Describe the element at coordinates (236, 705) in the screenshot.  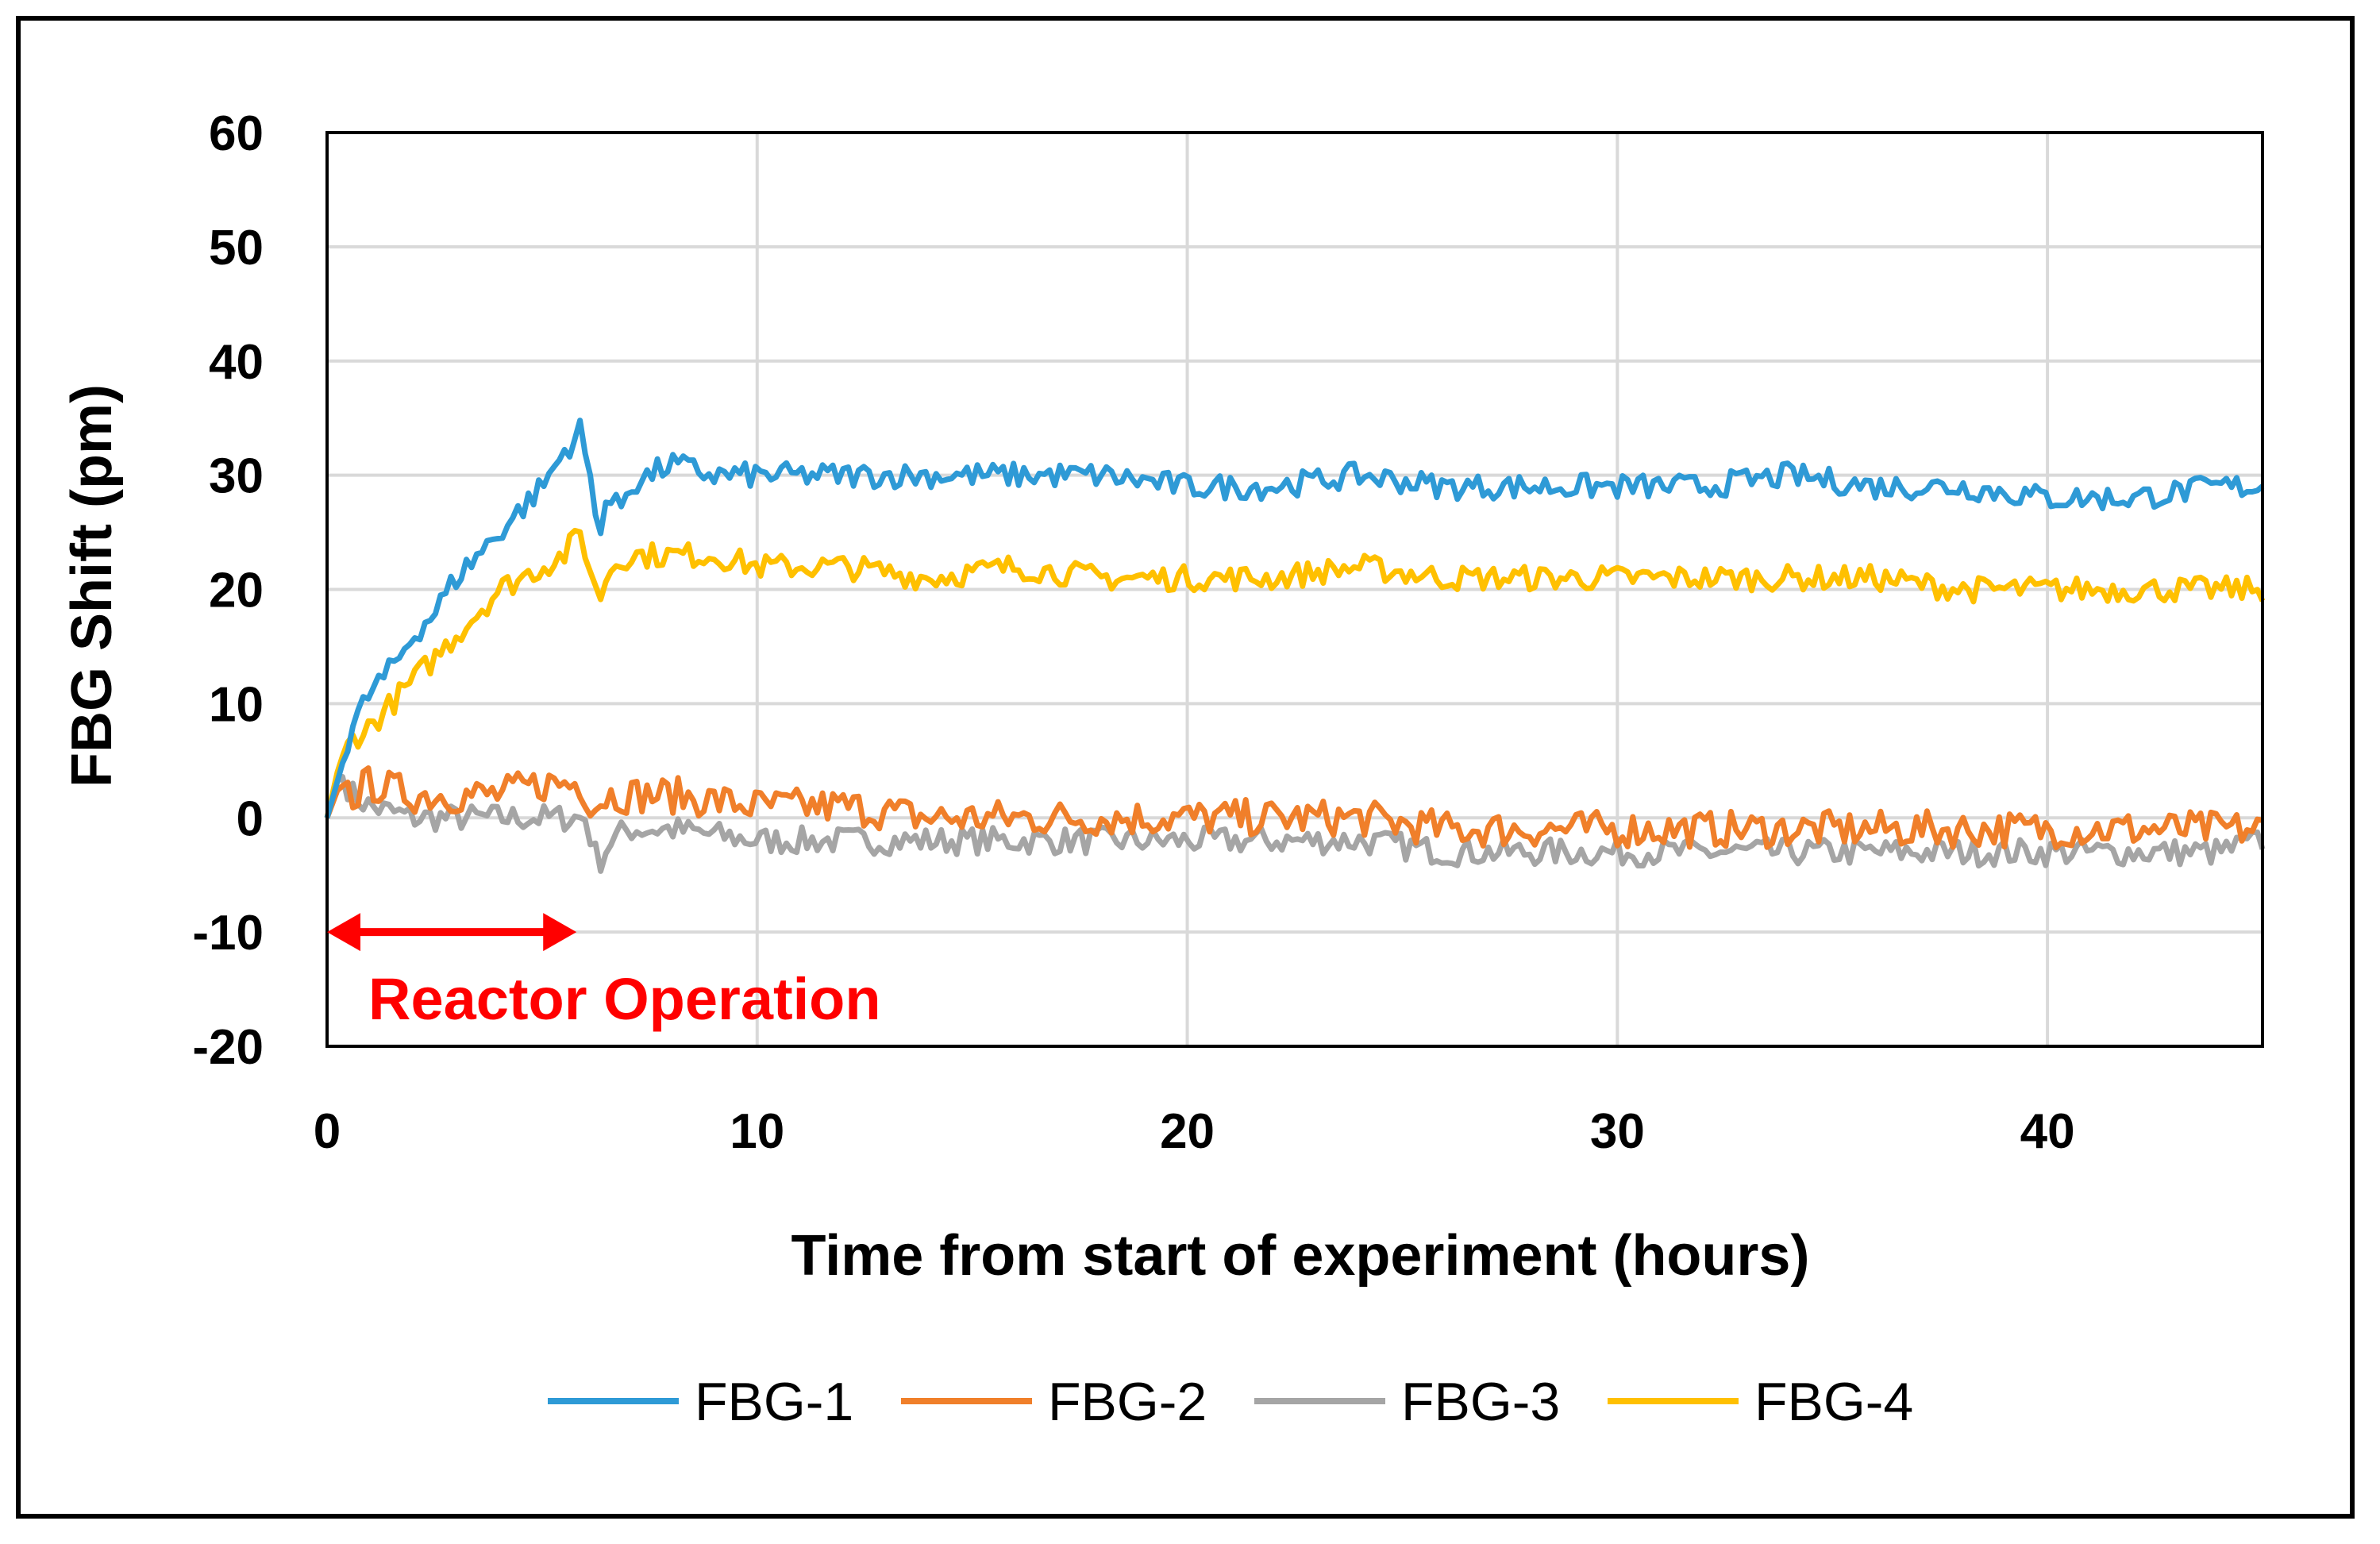
I see `y-tick-label: 10` at that location.